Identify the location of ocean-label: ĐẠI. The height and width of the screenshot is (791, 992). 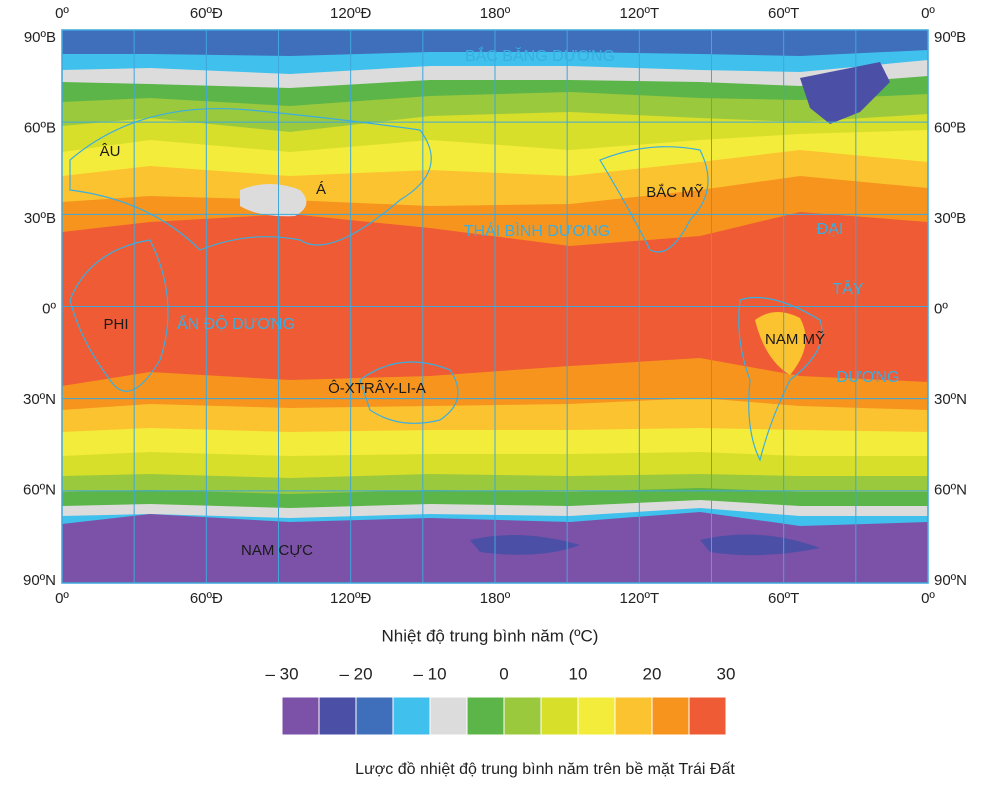
(830, 229).